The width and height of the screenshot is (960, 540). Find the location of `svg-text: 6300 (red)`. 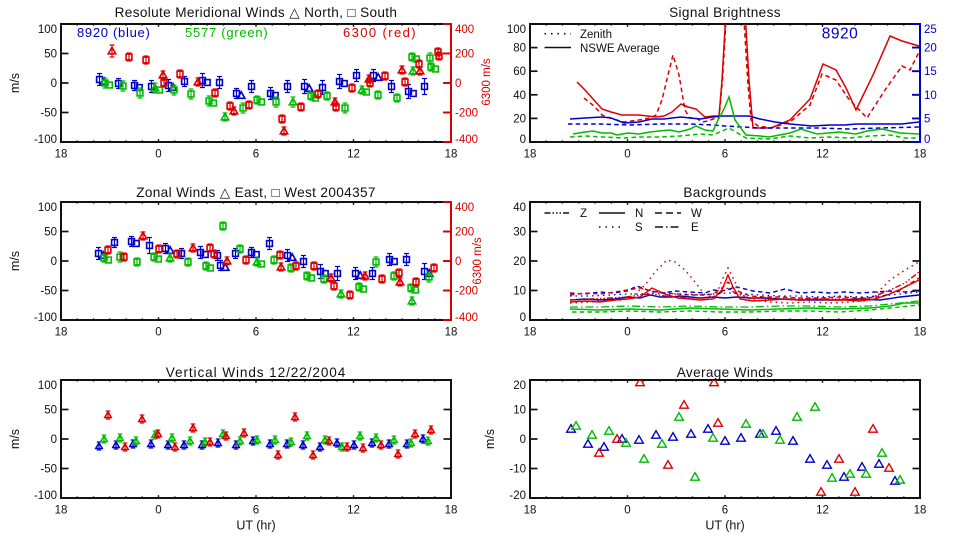

svg-text: 6300 (red) is located at coordinates (380, 32).